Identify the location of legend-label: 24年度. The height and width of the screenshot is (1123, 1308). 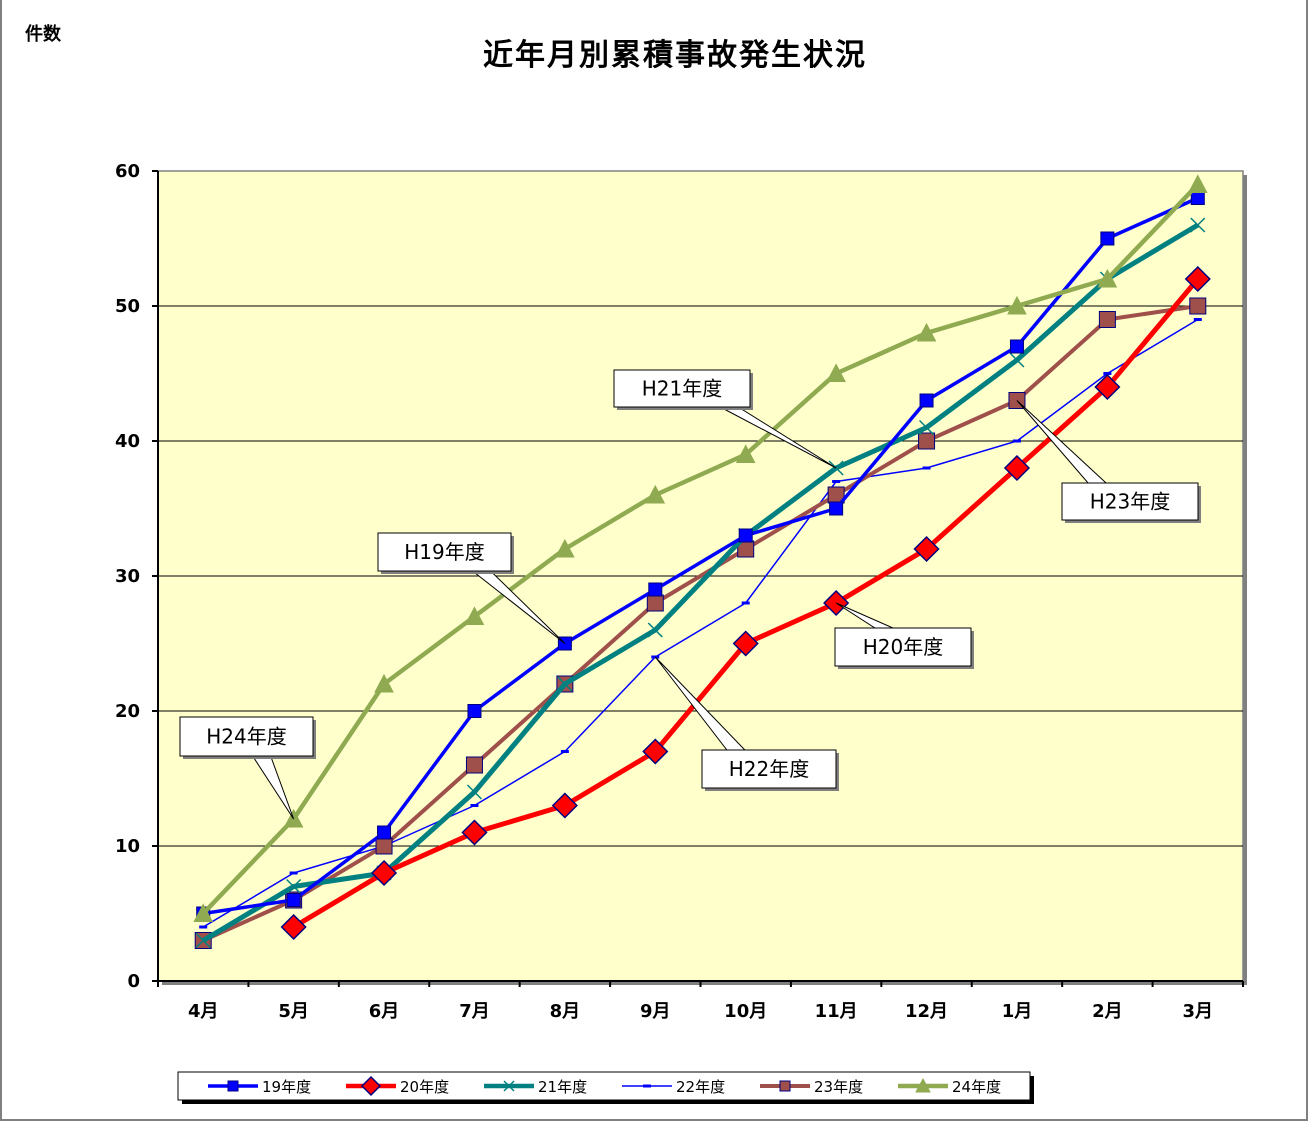
(976, 1087).